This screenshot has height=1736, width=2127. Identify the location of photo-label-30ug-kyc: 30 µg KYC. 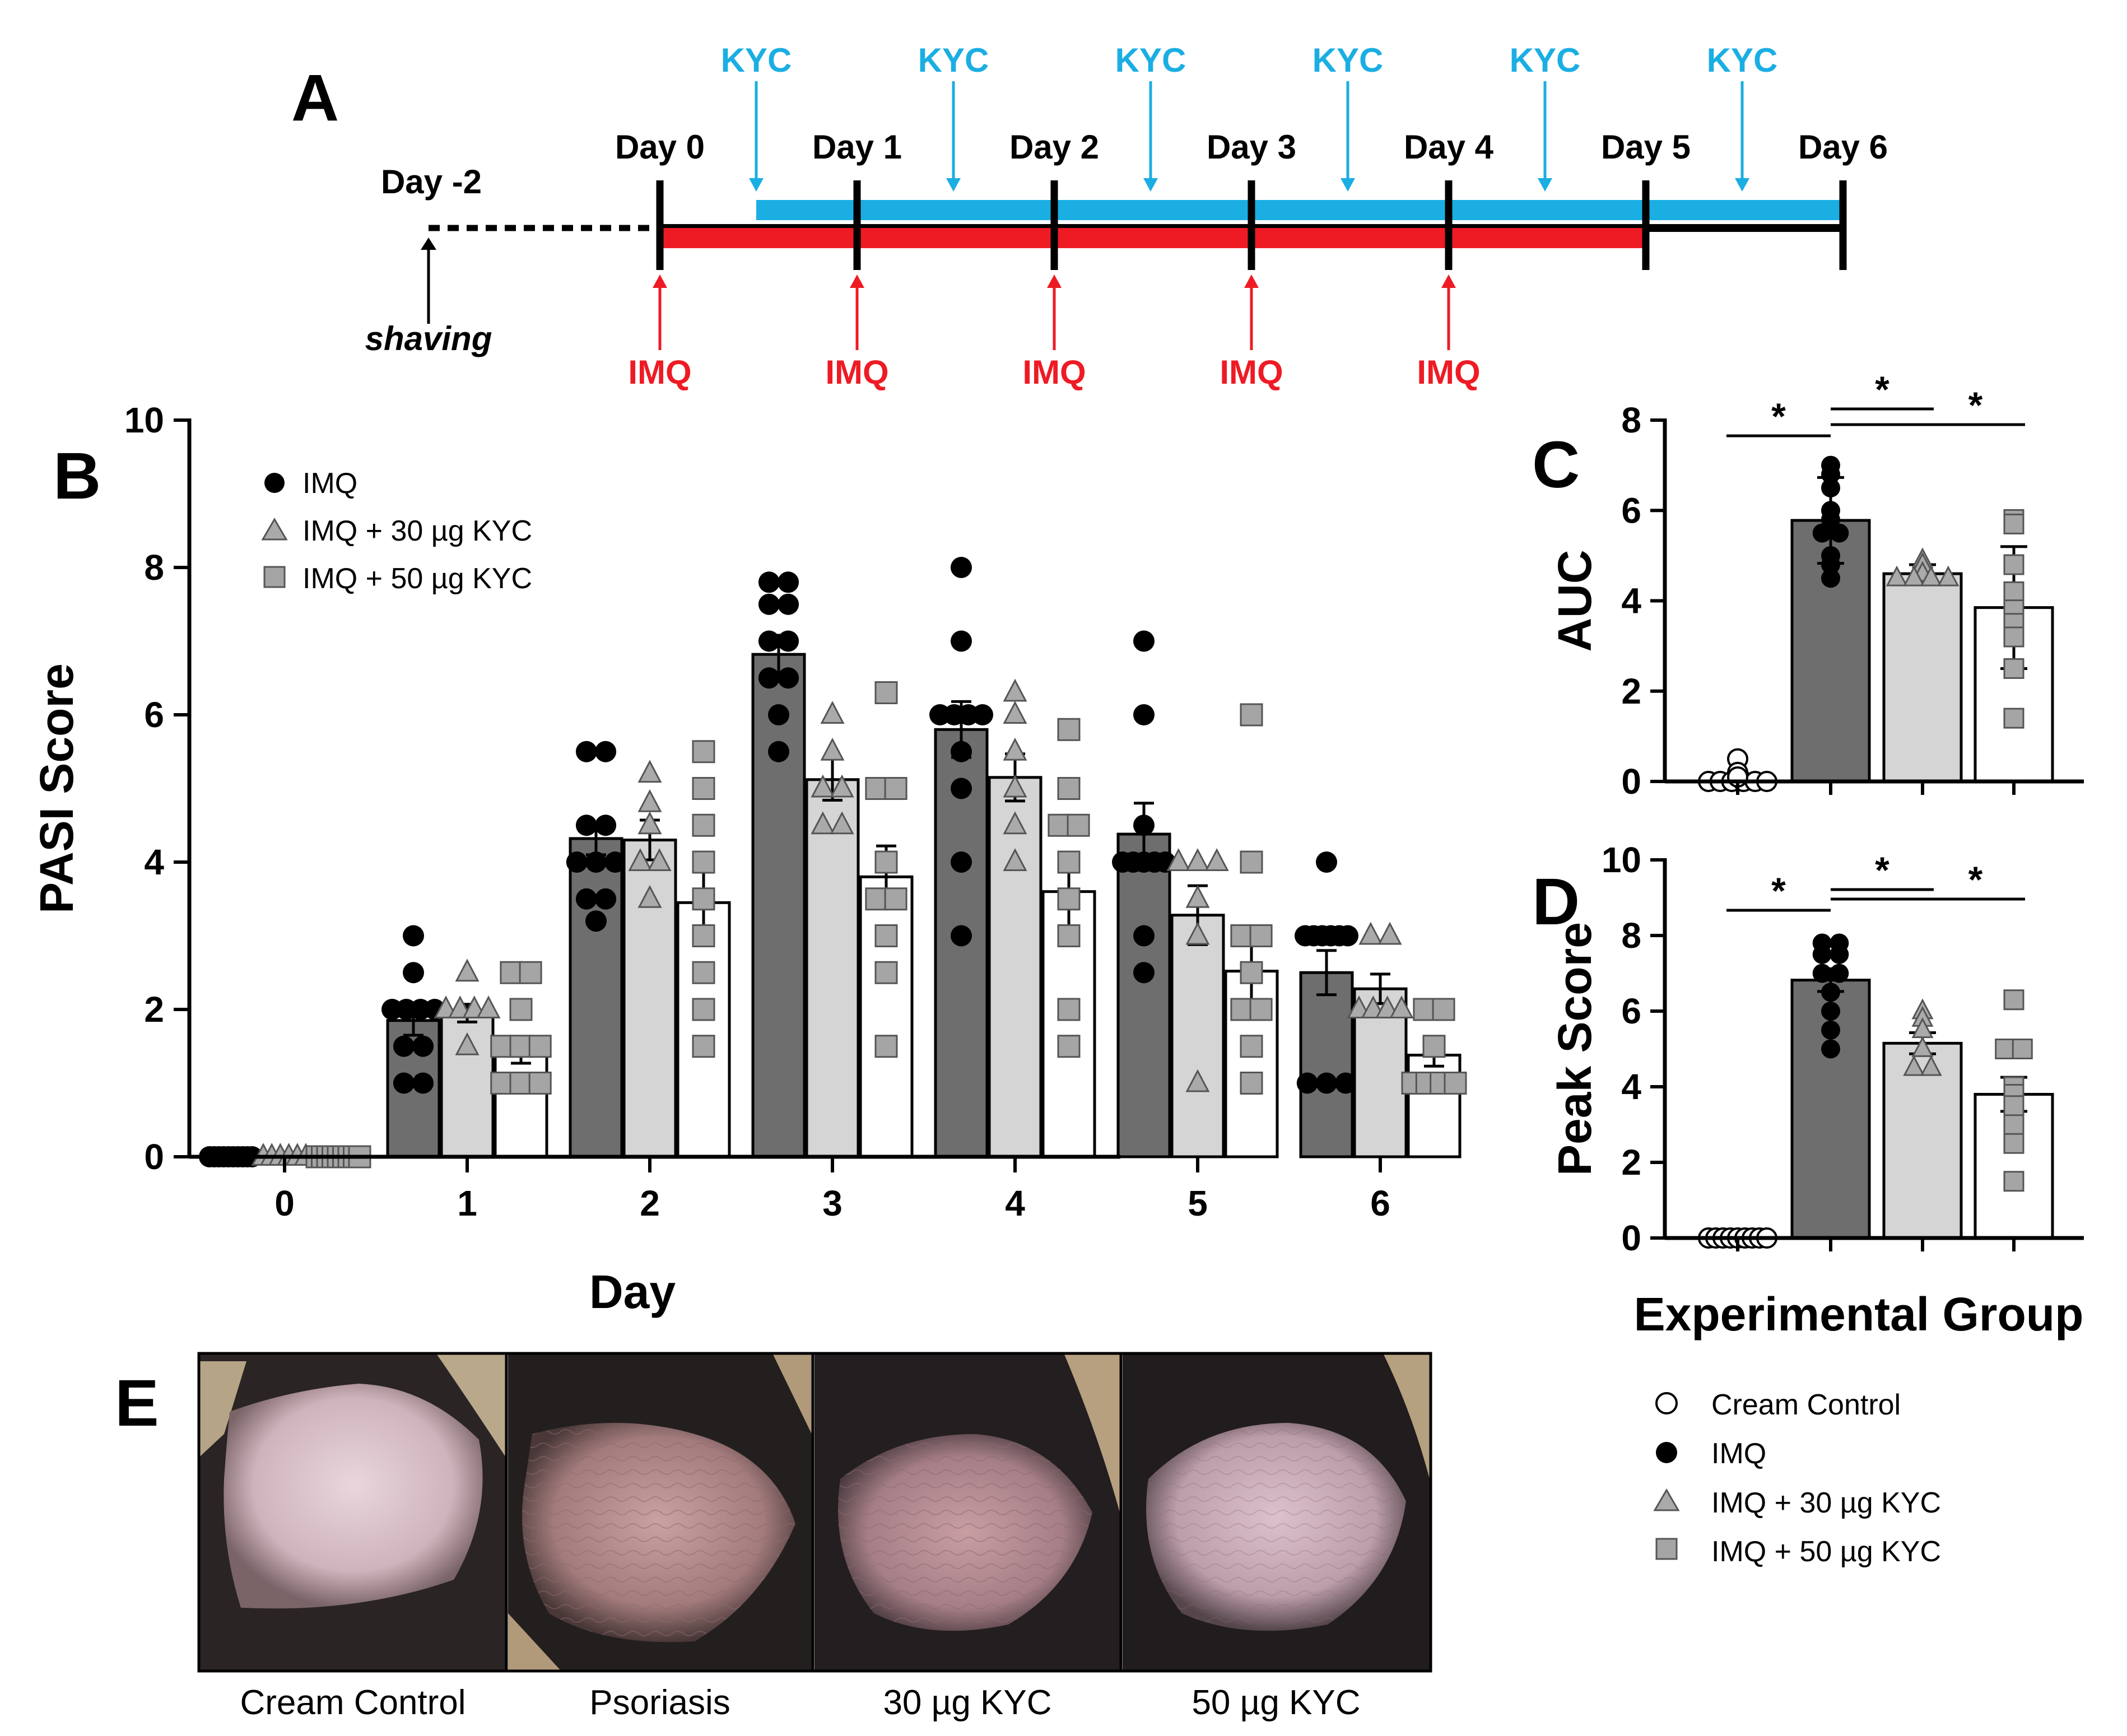
(967, 1702).